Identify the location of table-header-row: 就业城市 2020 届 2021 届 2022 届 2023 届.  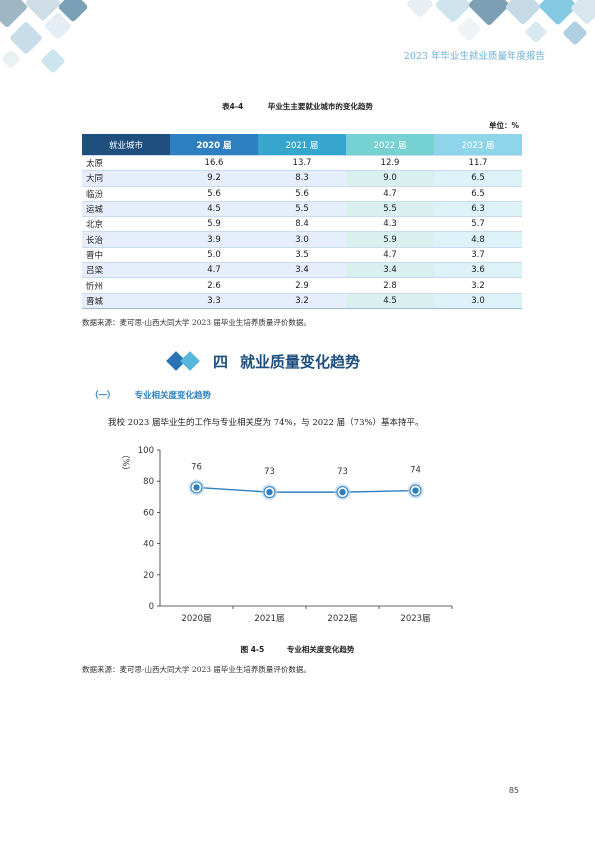
(302, 145).